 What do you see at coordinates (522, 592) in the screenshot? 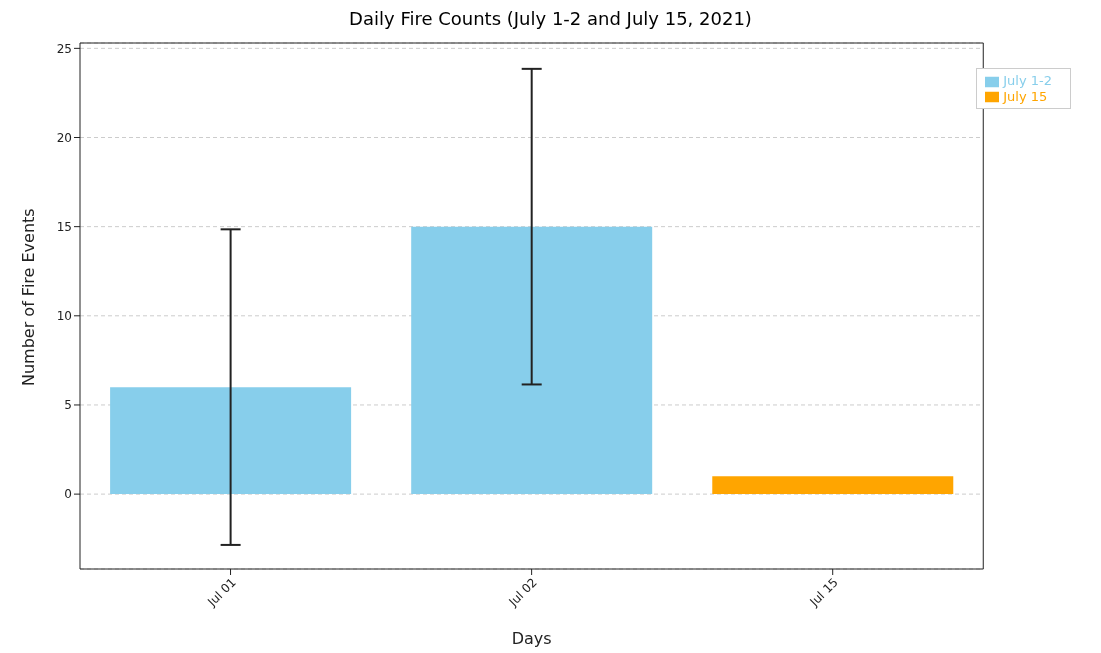
I see `x-tick-label: Jul 02` at bounding box center [522, 592].